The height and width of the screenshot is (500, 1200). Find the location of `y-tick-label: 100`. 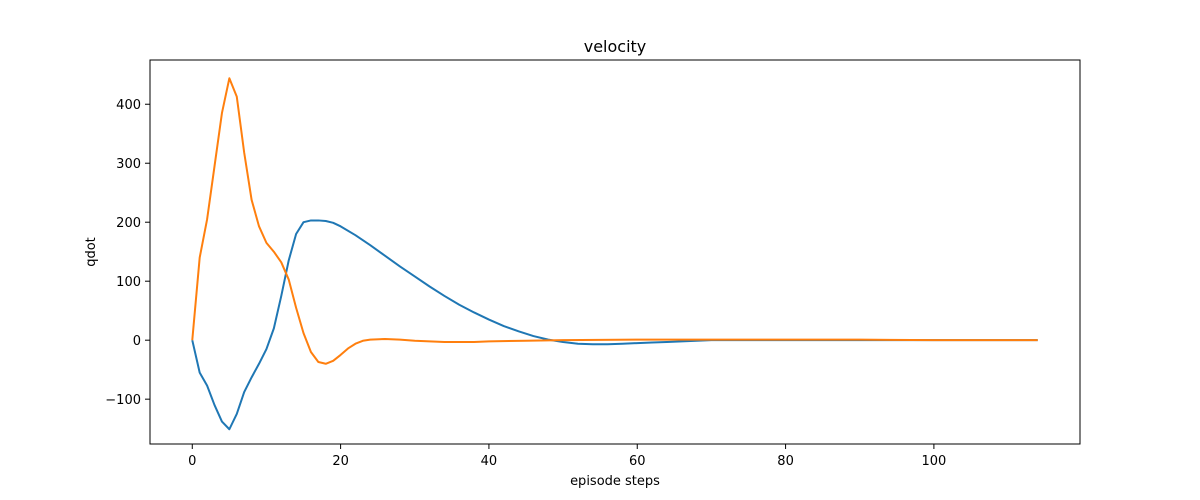

y-tick-label: 100 is located at coordinates (128, 282).